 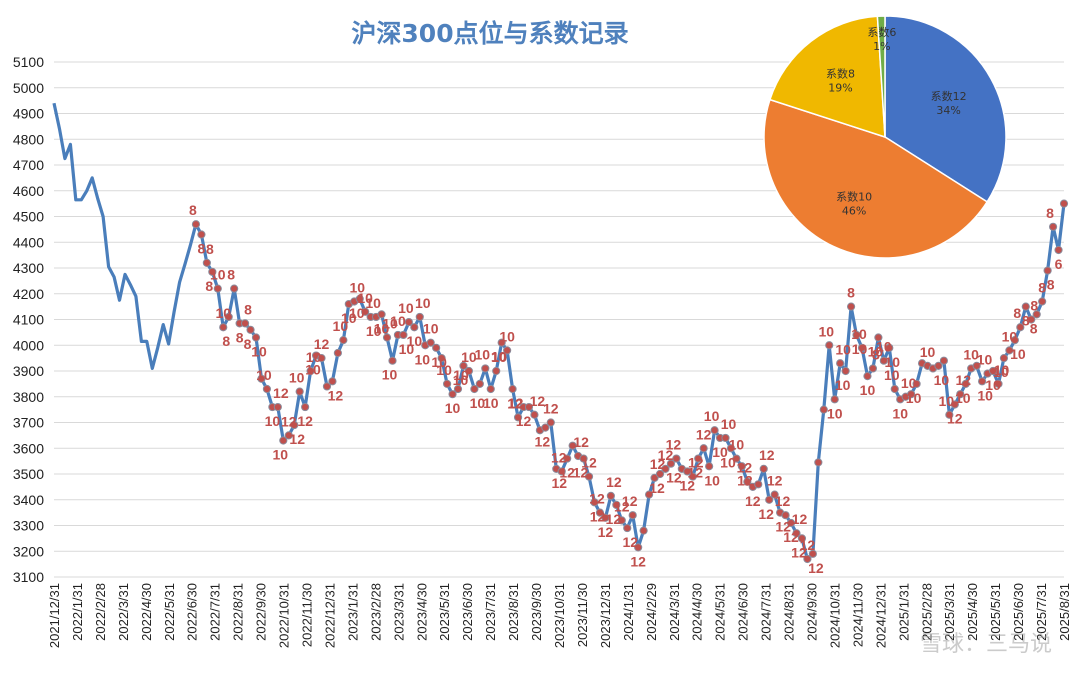 I want to click on y-tick-label: 5000, so click(x=28, y=88).